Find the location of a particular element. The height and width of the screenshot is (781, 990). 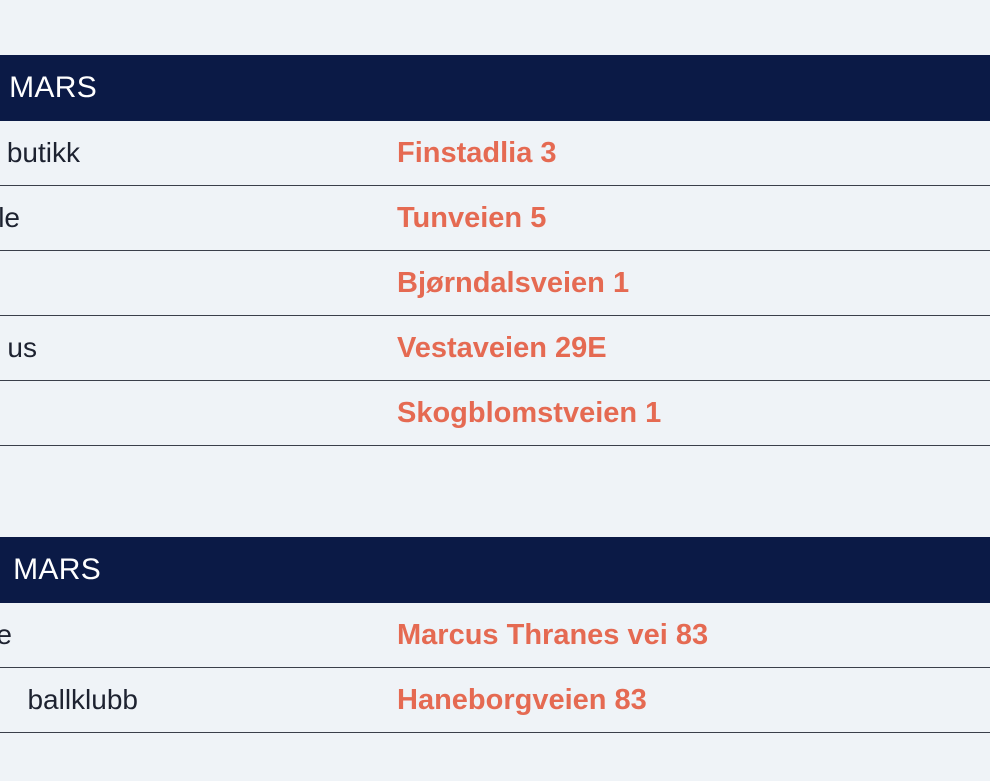

table-row: Bjørndalsveien 1 is located at coordinates (495, 283).